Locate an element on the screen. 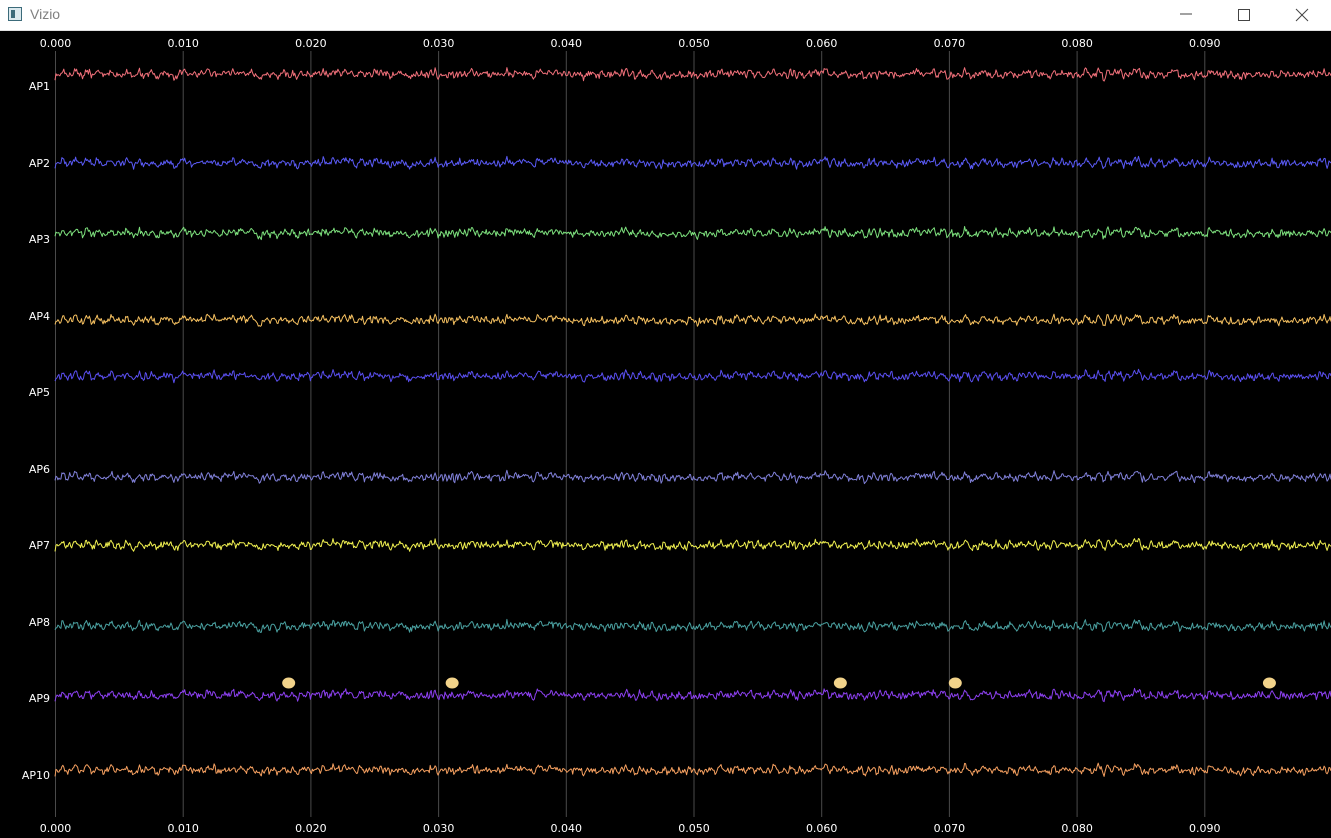 This screenshot has height=838, width=1331. x-tick-label-top: 0.040 is located at coordinates (567, 43).